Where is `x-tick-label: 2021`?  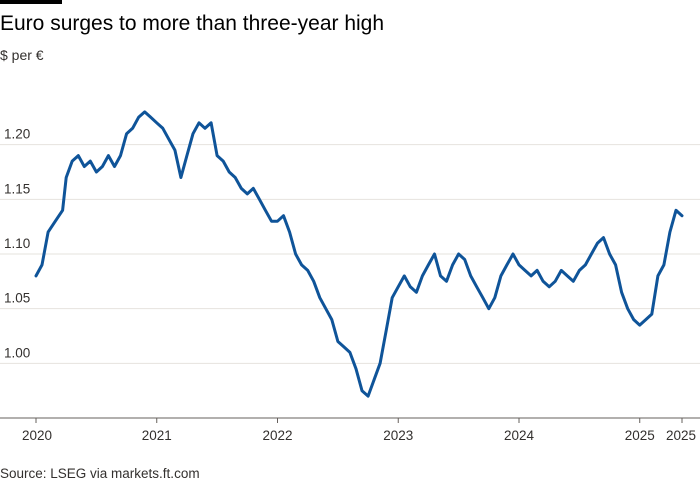 x-tick-label: 2021 is located at coordinates (157, 435).